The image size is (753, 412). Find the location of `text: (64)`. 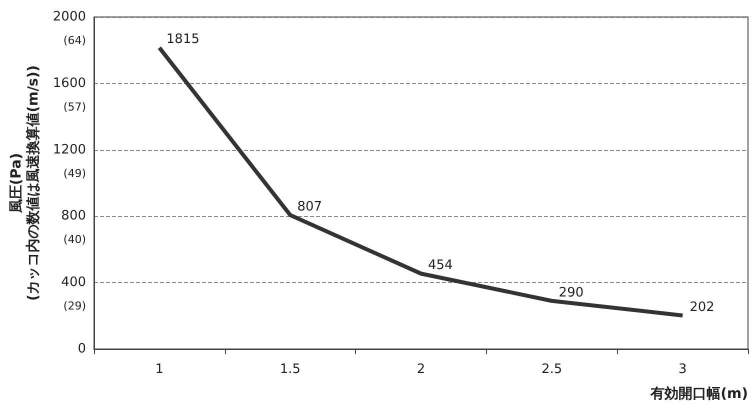

text: (64) is located at coordinates (74, 40).